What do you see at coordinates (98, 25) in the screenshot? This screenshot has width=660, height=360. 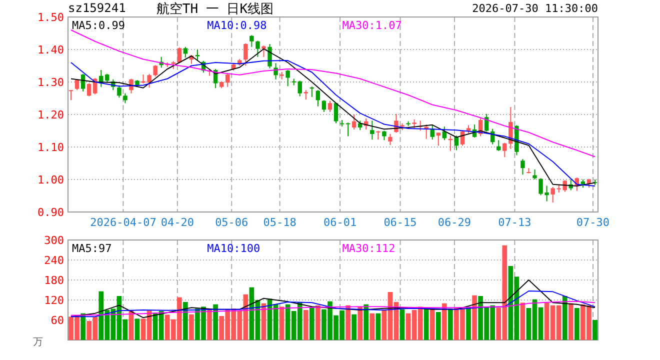 I see `text: MA5:0.99` at bounding box center [98, 25].